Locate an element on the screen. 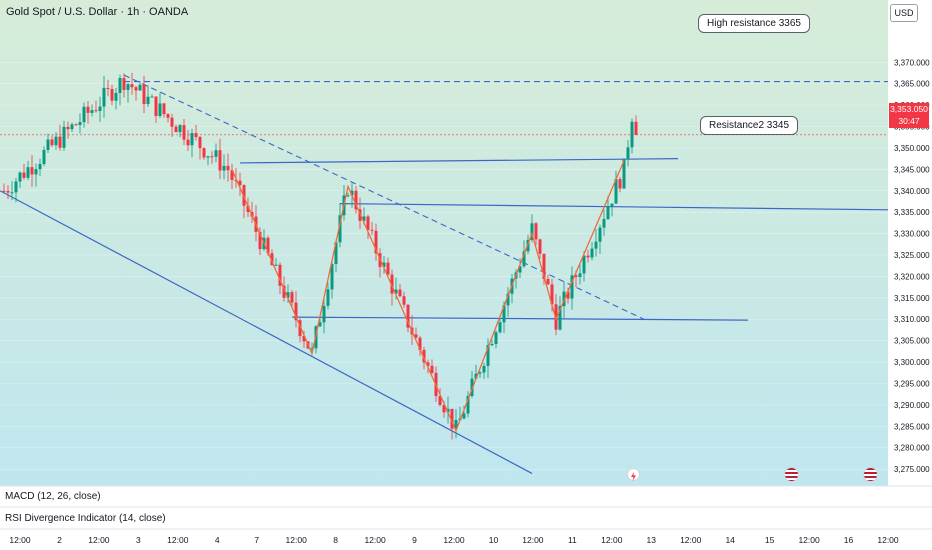  high-resistance-callout: High resistance 3365 is located at coordinates (754, 23).